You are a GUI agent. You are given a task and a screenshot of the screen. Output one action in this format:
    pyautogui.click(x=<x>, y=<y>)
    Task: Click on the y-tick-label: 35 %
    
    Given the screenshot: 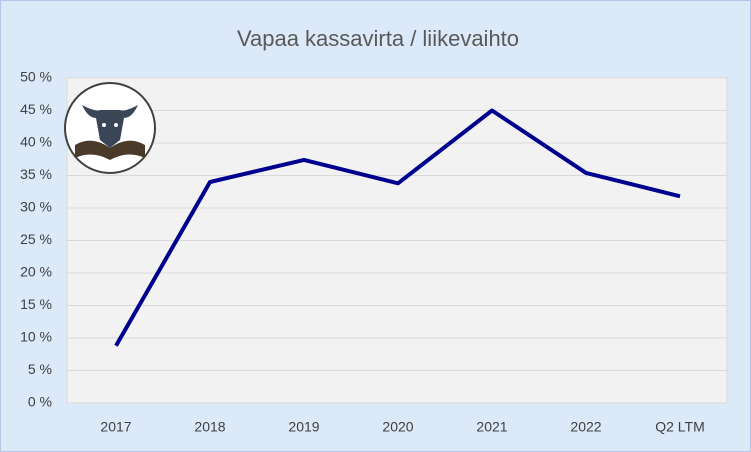 What is the action you would take?
    pyautogui.click(x=36, y=174)
    